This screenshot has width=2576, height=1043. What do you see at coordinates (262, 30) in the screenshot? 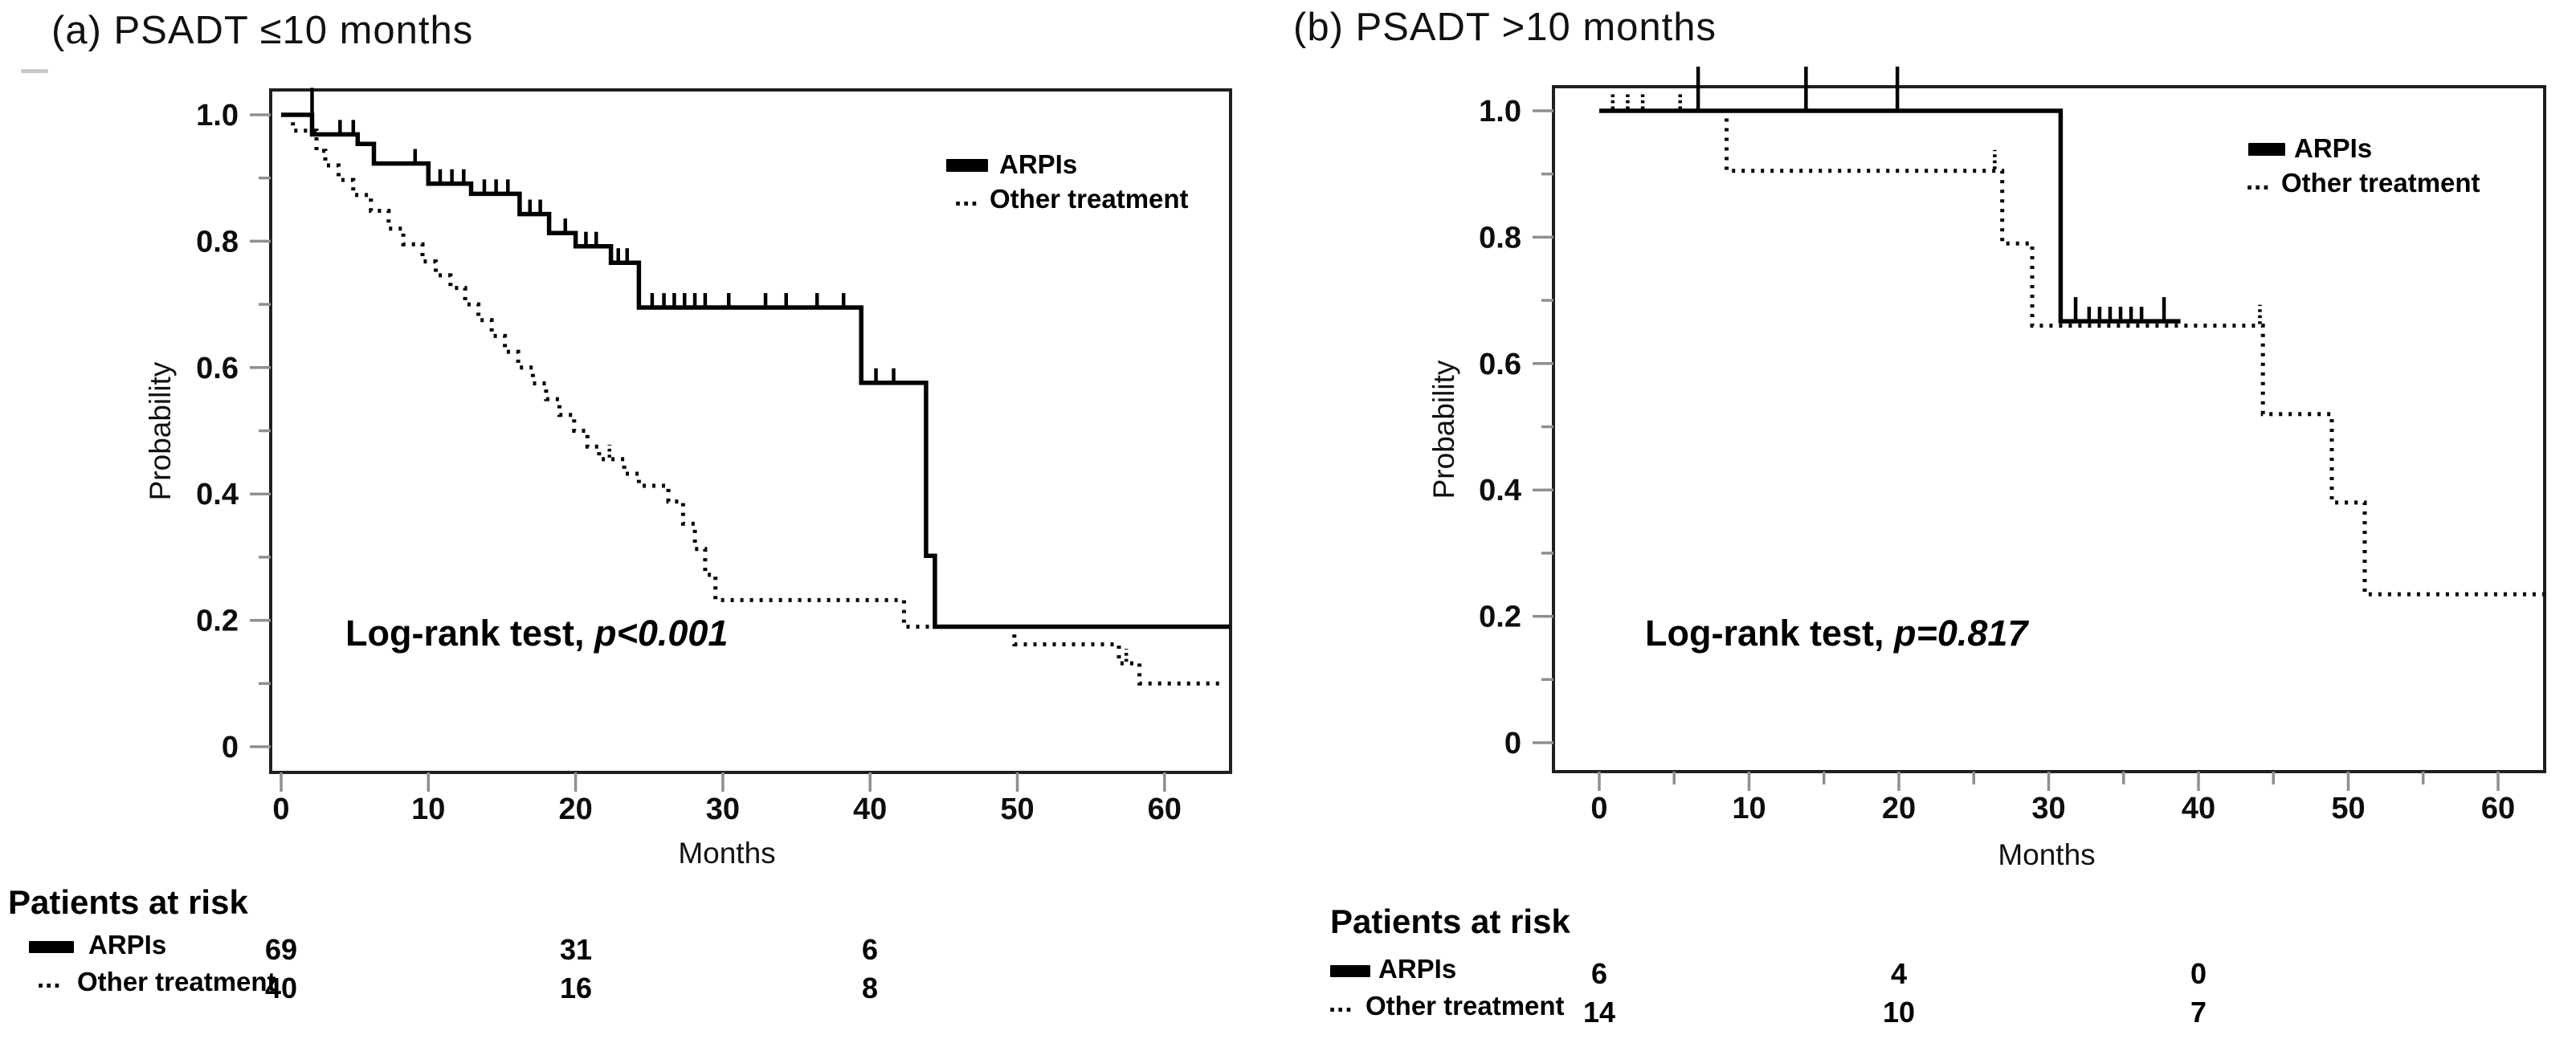
I see `panel-a-title: (a) PSADT ≤10 months` at bounding box center [262, 30].